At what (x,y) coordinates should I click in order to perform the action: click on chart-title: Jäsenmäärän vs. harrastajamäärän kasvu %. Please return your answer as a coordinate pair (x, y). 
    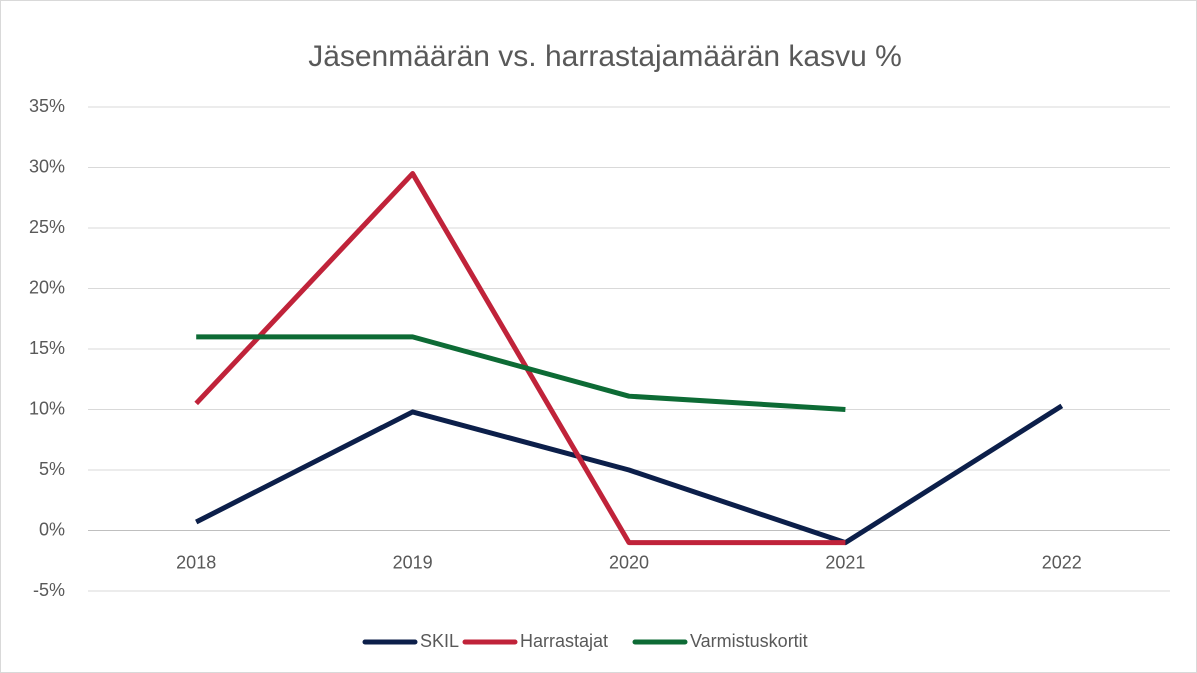
    Looking at the image, I should click on (605, 56).